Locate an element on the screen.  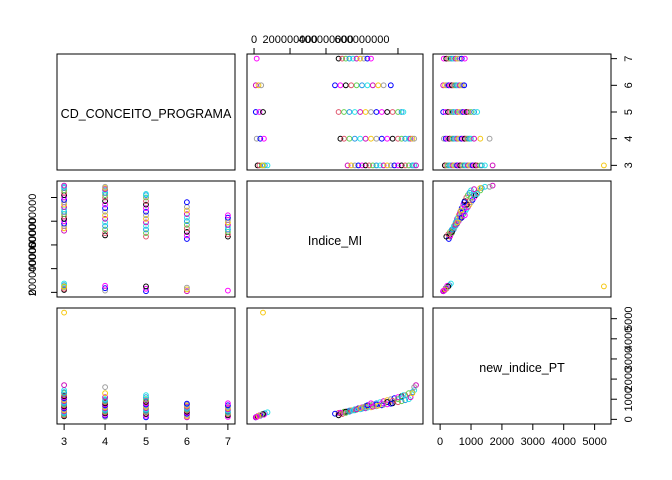
y-tick-label-0-1: 4 is located at coordinates (629, 139).